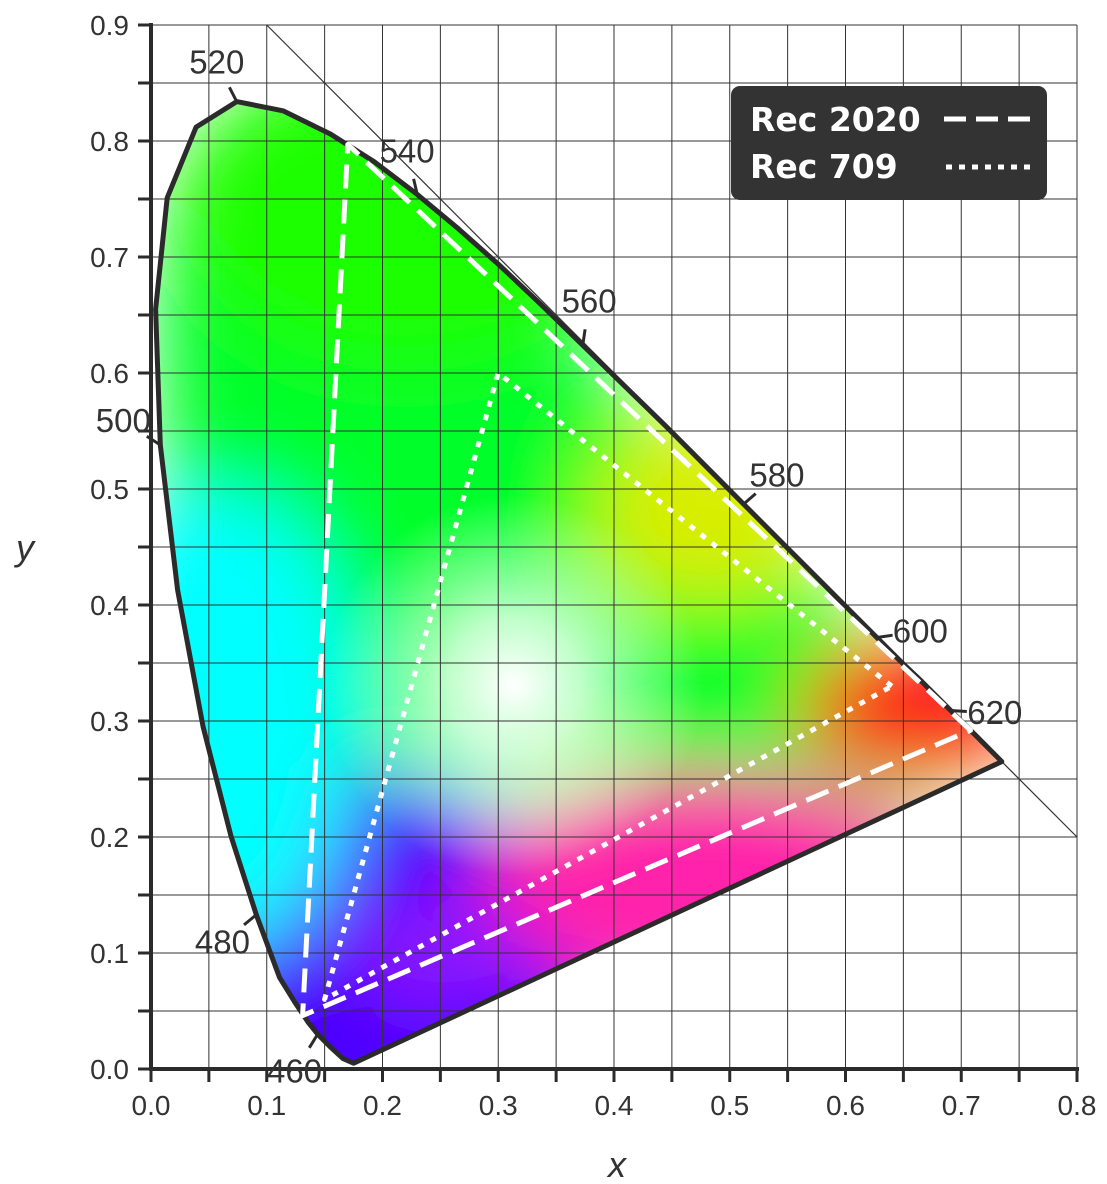 This screenshot has height=1184, width=1107. What do you see at coordinates (845, 1105) in the screenshot?
I see `x-tick-label: 0.6` at bounding box center [845, 1105].